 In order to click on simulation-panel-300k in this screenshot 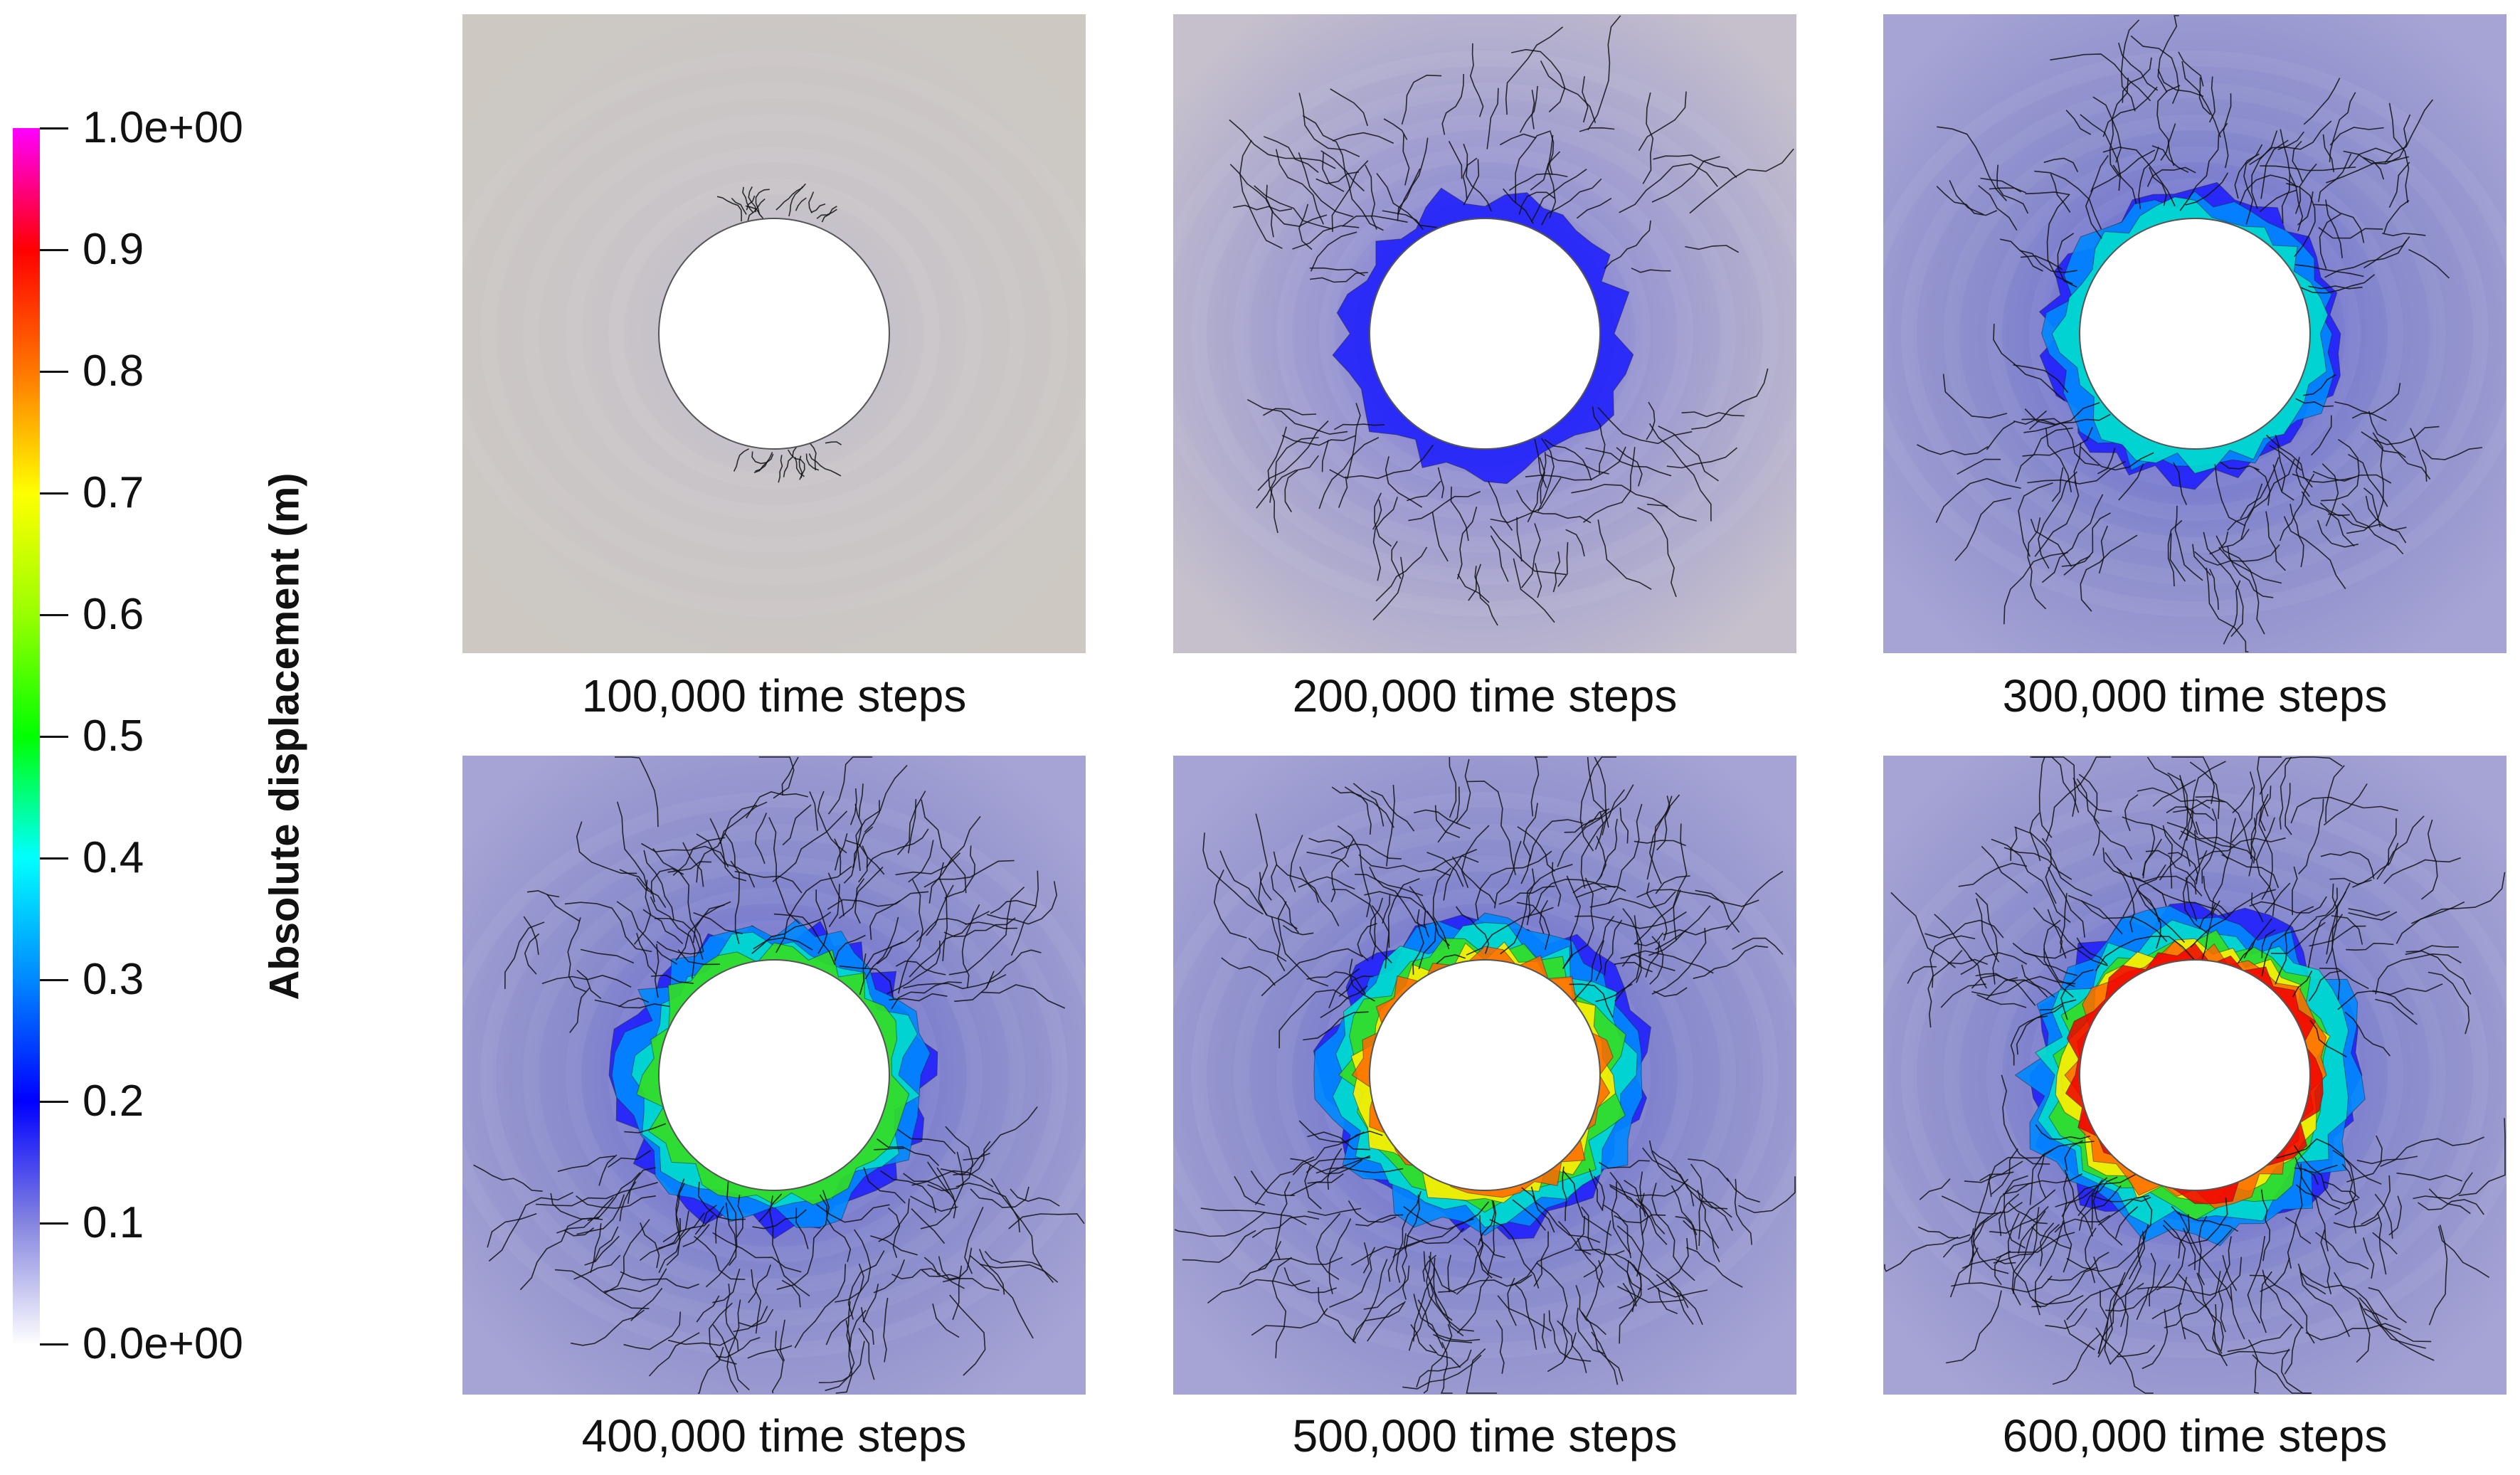, I will do `click(2194, 333)`.